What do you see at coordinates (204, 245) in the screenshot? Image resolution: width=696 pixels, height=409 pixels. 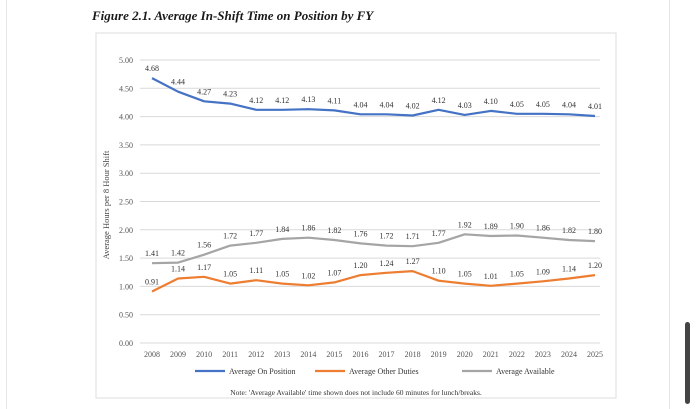 I see `data-label: 1.56` at bounding box center [204, 245].